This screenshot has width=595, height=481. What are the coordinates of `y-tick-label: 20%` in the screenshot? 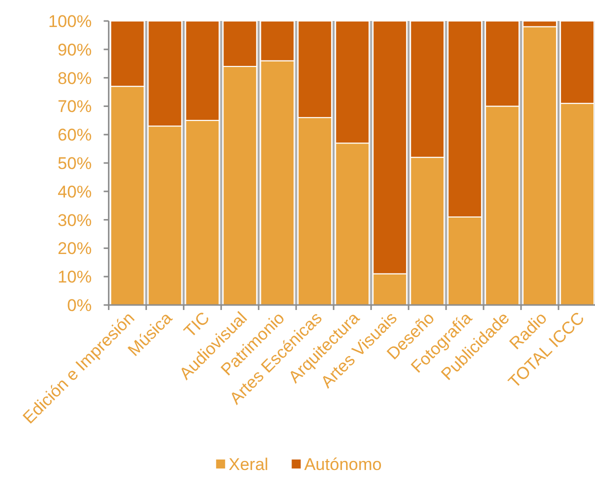 It's located at (75, 248).